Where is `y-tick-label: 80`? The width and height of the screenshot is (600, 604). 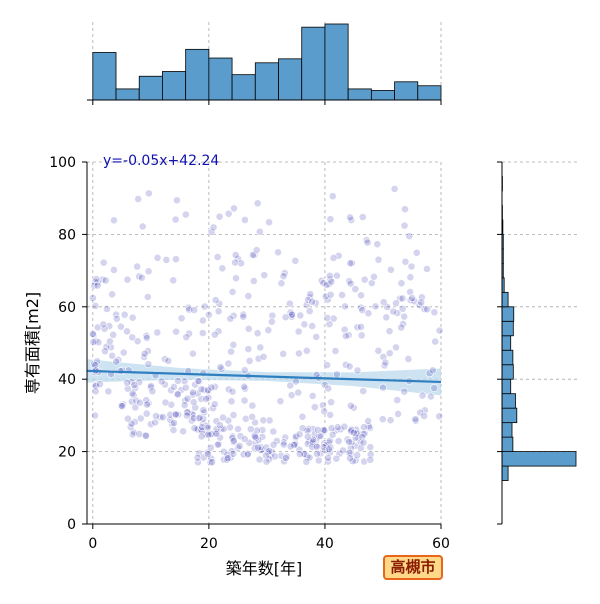
y-tick-label: 80 is located at coordinates (67, 235).